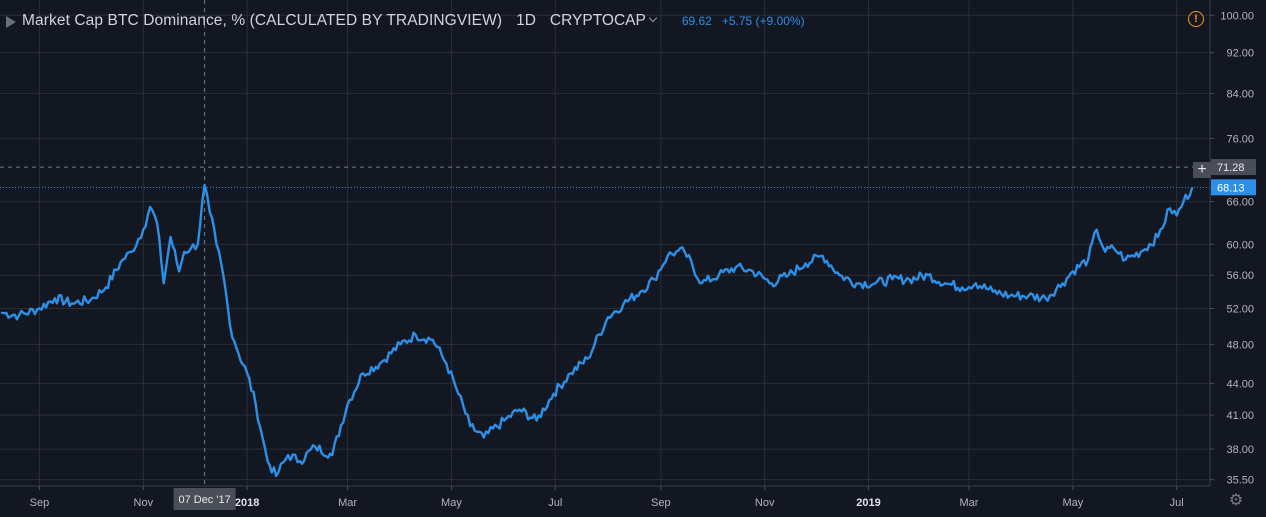 The width and height of the screenshot is (1266, 517). I want to click on exclamation-circle-icon: !, so click(1196, 19).